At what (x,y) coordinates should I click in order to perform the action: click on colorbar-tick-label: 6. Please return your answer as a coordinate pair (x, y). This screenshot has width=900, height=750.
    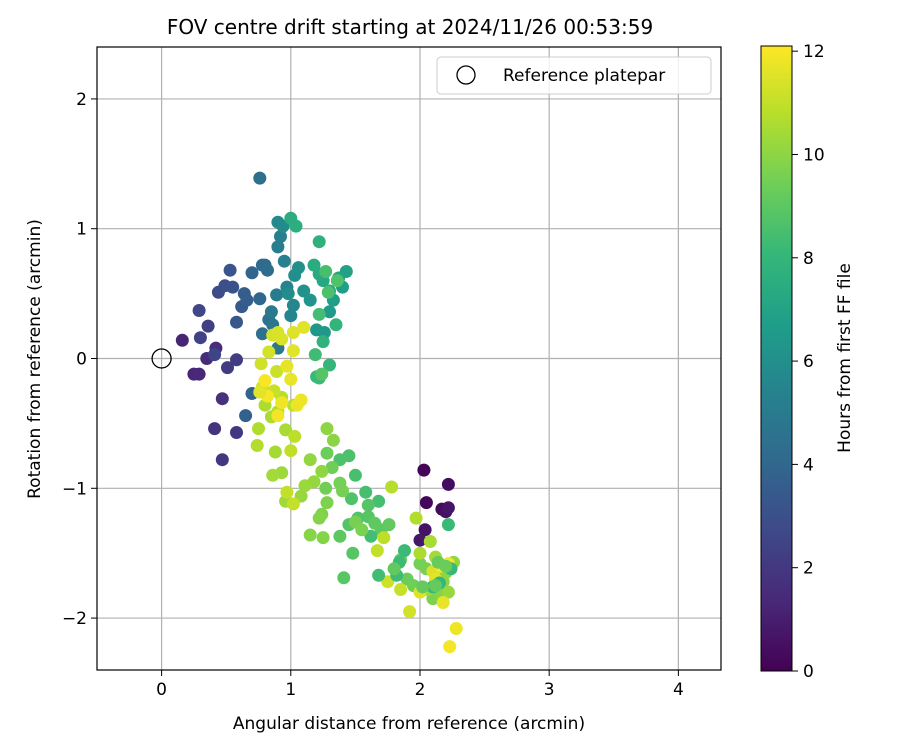
    Looking at the image, I should click on (808, 362).